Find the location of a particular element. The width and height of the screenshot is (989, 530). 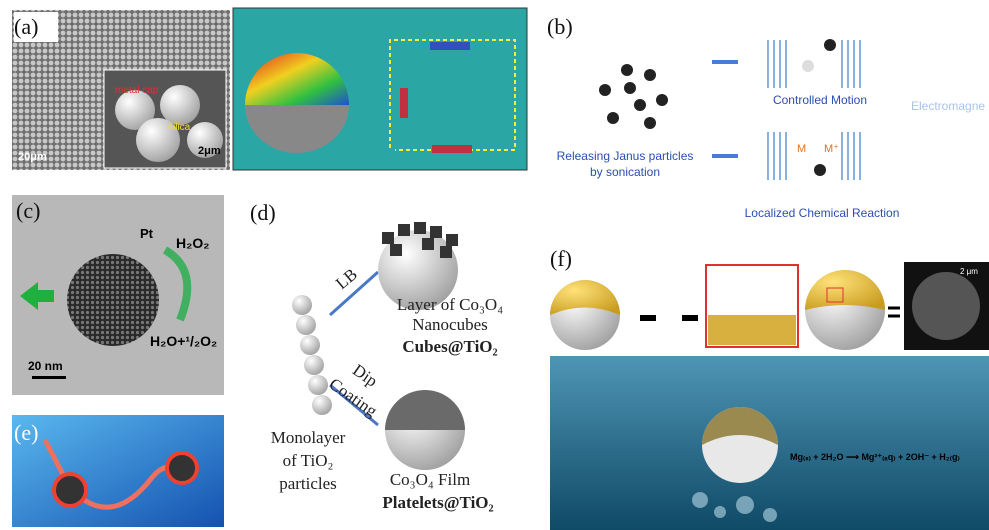

caption: Electromagne is located at coordinates (948, 106).